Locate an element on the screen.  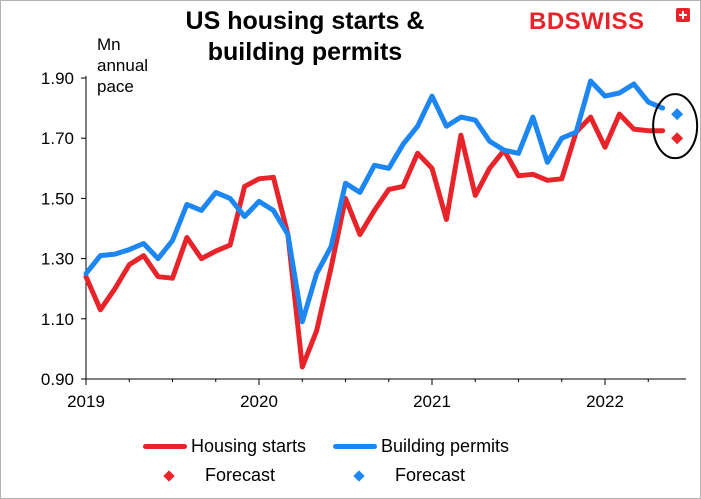
forecast-diamond-building-permits is located at coordinates (677, 114).